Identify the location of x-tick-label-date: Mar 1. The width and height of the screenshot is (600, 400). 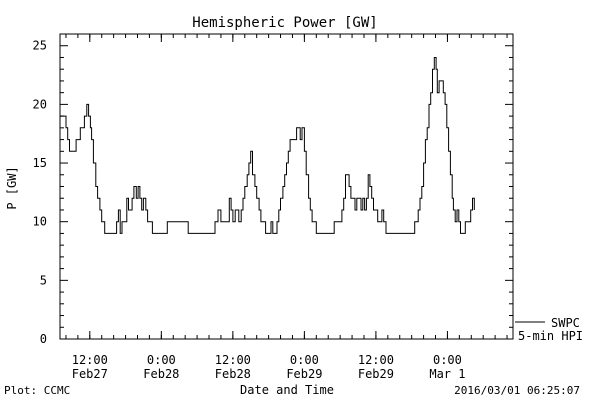
(447, 374).